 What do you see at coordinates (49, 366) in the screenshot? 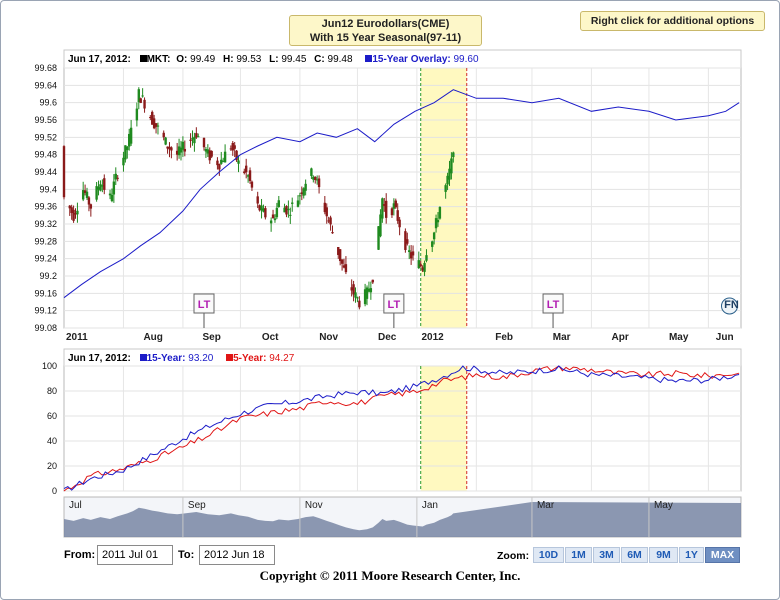
I see `seasonal-y-tick-label: 100` at bounding box center [49, 366].